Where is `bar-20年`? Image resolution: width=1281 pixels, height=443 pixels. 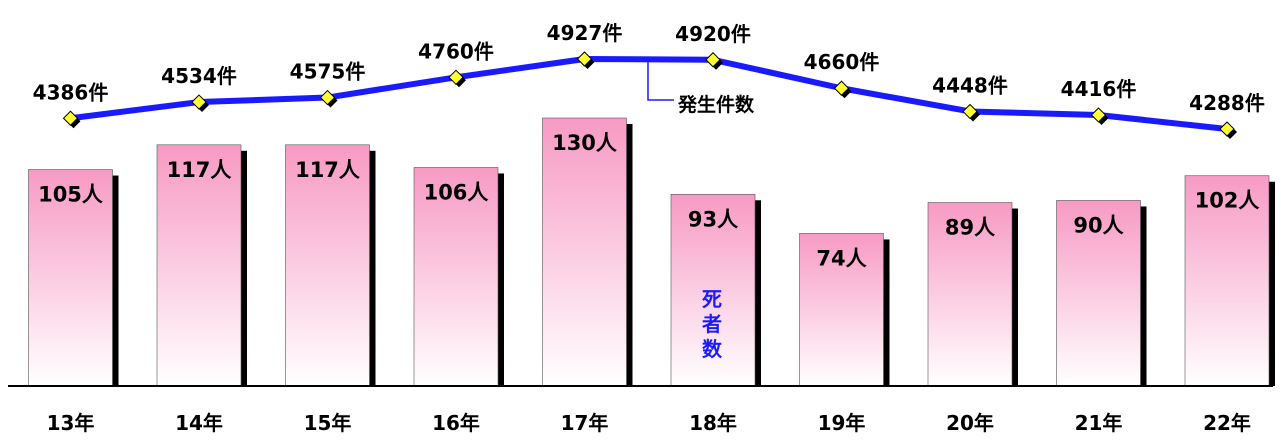
bar-20年 is located at coordinates (970, 294).